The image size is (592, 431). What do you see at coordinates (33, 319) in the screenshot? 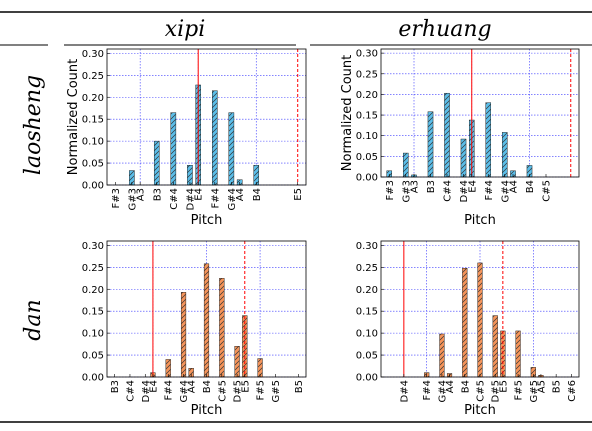
I see `row-label-dan: dan` at bounding box center [33, 319].